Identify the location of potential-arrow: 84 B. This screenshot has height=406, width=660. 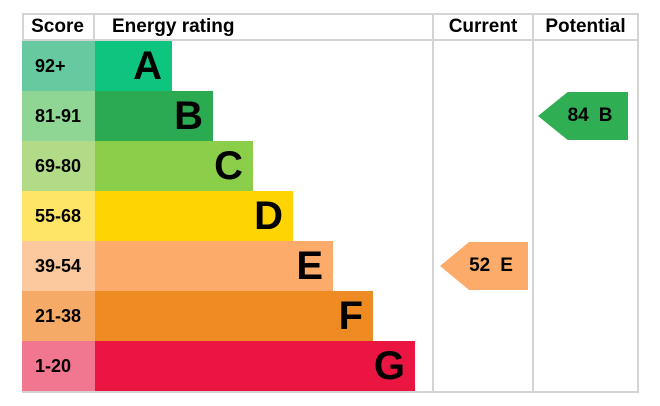
(583, 116).